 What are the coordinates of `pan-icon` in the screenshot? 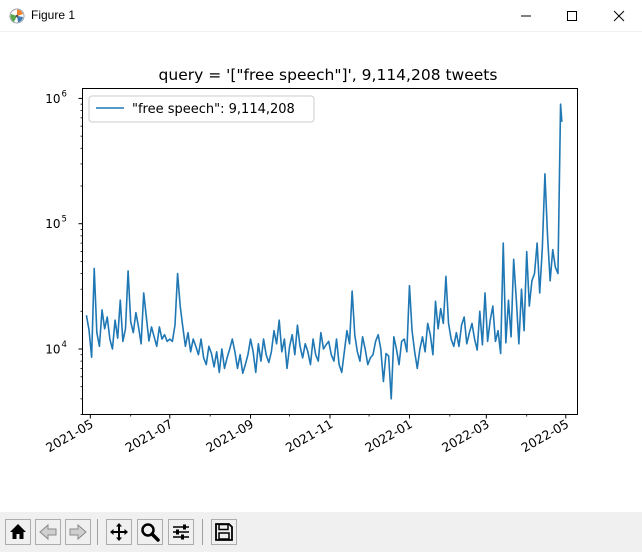 It's located at (119, 532).